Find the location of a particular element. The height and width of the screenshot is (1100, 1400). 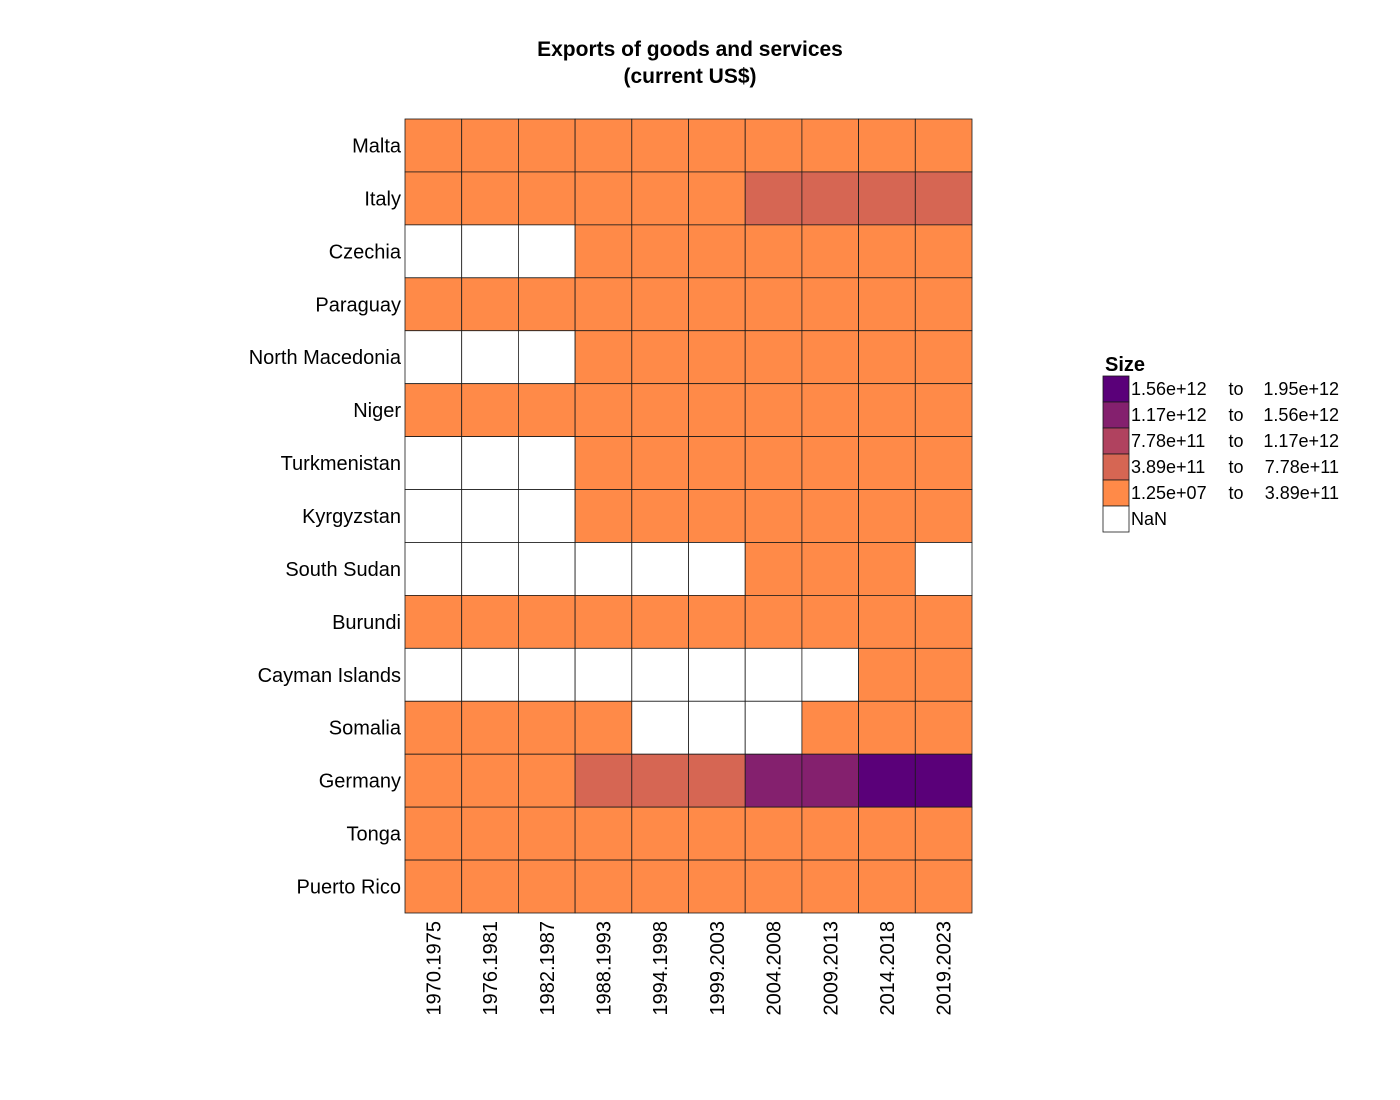

chart-title-line-1: Exports of goods and services is located at coordinates (690, 49).